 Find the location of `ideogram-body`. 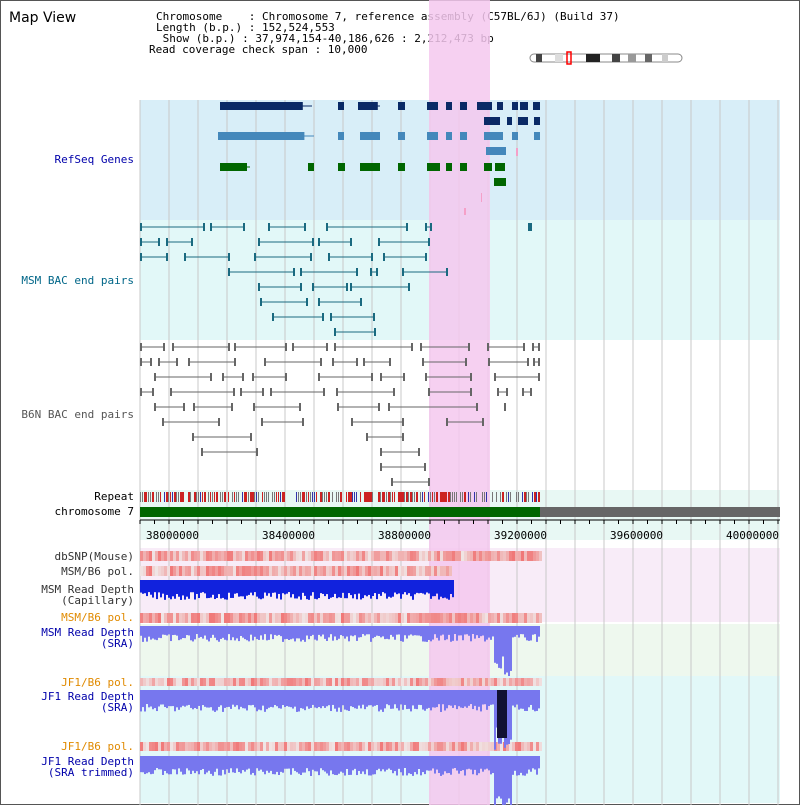

ideogram-body is located at coordinates (606, 58).